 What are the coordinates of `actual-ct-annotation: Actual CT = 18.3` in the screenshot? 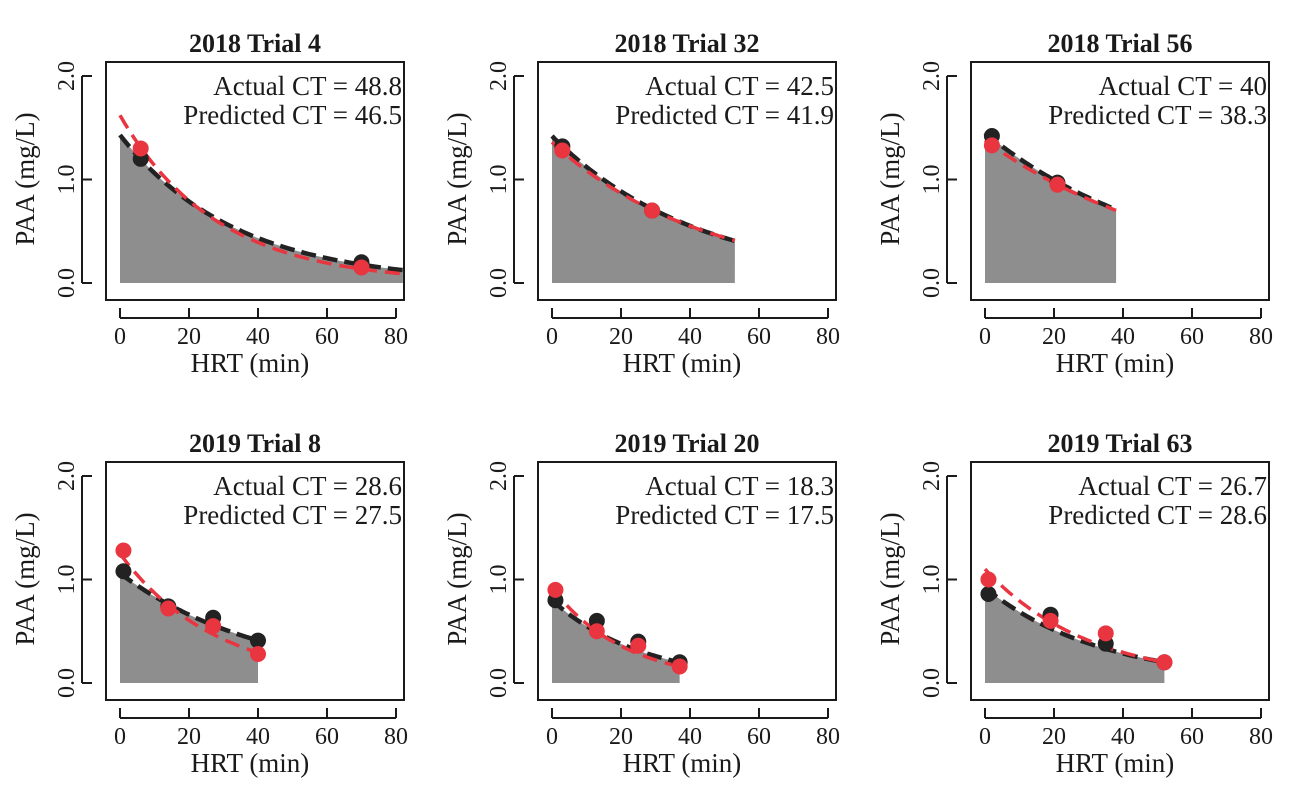 It's located at (739, 486).